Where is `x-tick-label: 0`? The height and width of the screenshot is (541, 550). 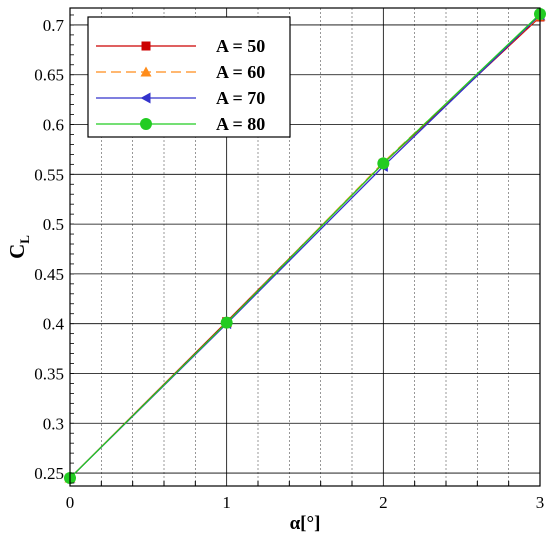
x-tick-label: 0 is located at coordinates (70, 502).